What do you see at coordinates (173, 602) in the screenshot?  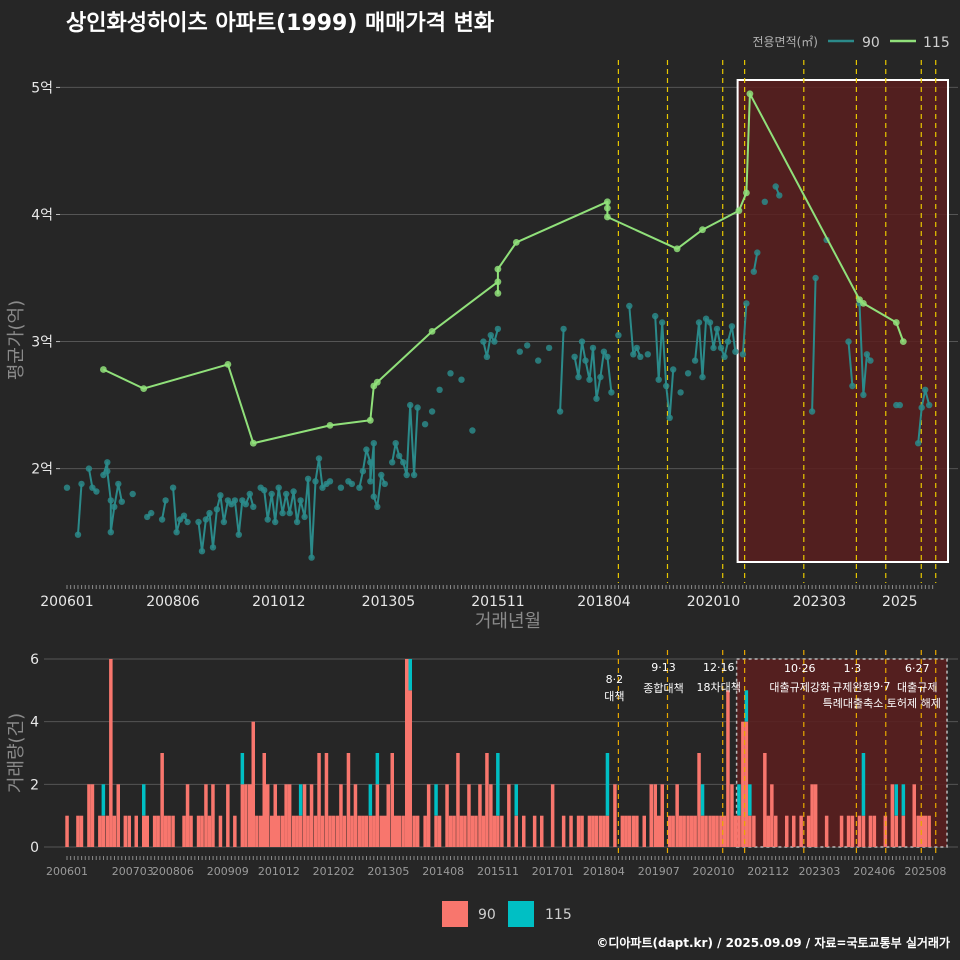 I see `price-x-tick-label: 200806` at bounding box center [173, 602].